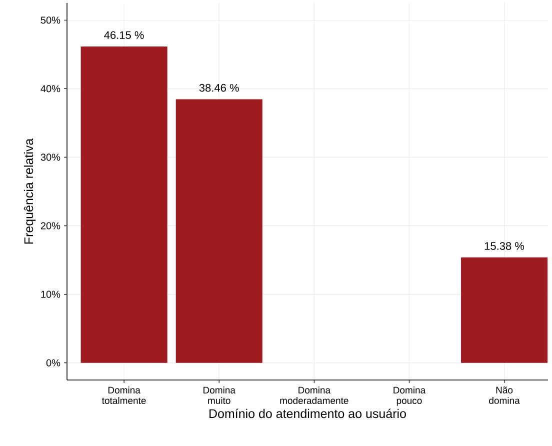 The image size is (552, 446). What do you see at coordinates (314, 395) in the screenshot?
I see `x-tick-label: Domina moderadamente` at bounding box center [314, 395].